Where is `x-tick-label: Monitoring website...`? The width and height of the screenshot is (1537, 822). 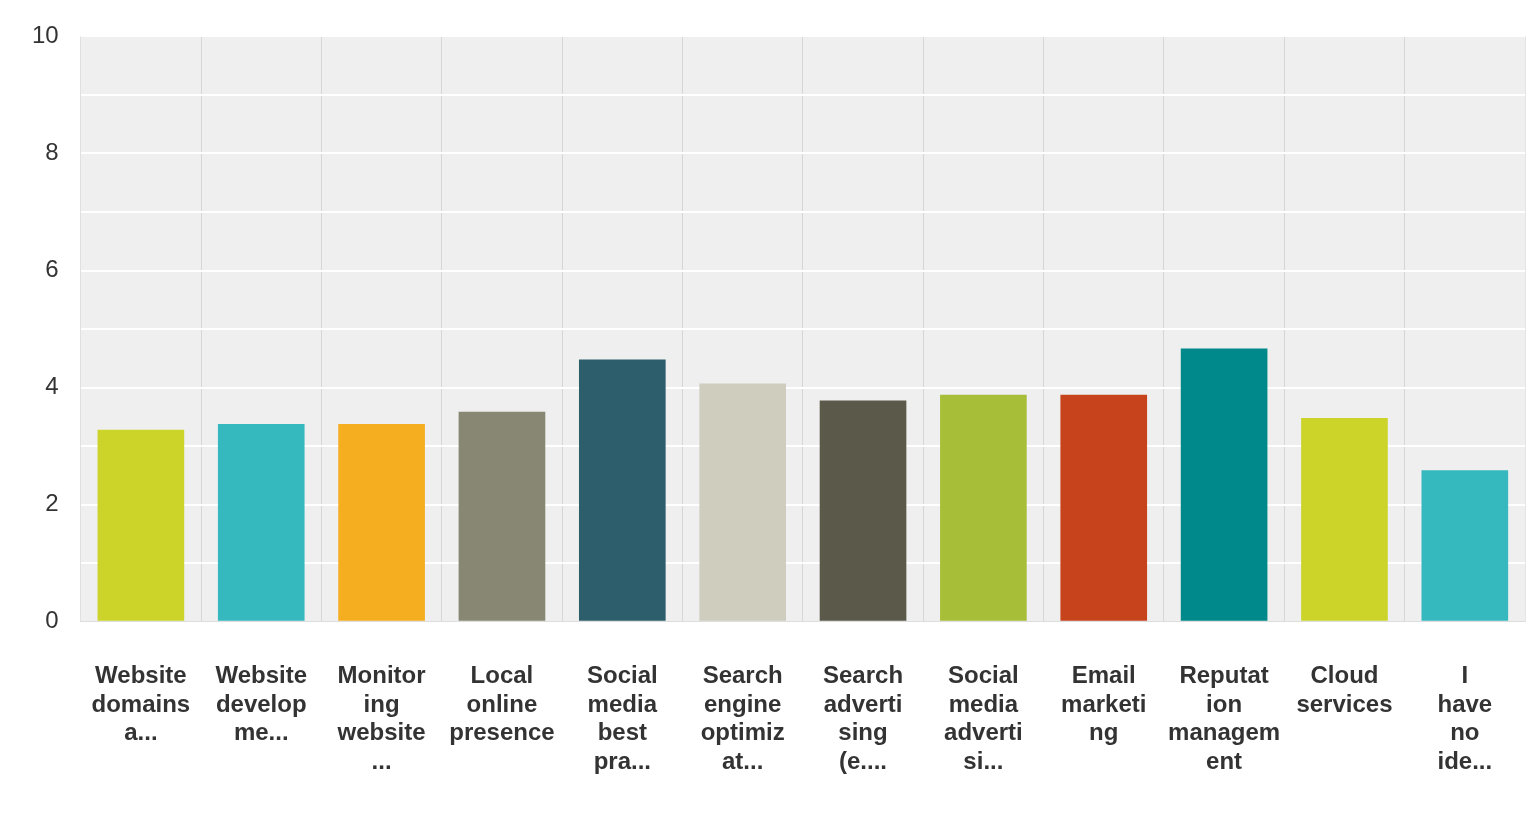 x-tick-label: Monitoring website... is located at coordinates (381, 717).